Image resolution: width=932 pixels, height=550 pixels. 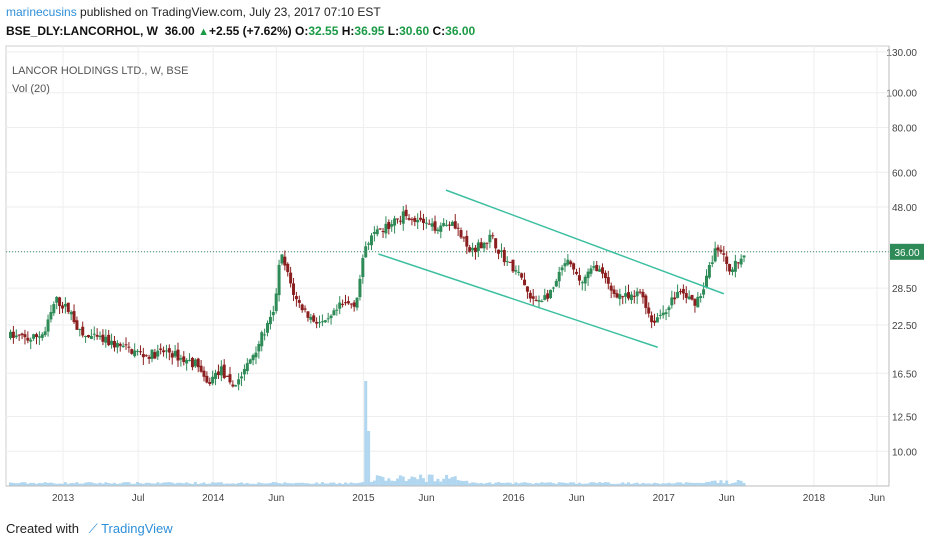 I want to click on close-value: 36.00, so click(x=460, y=31).